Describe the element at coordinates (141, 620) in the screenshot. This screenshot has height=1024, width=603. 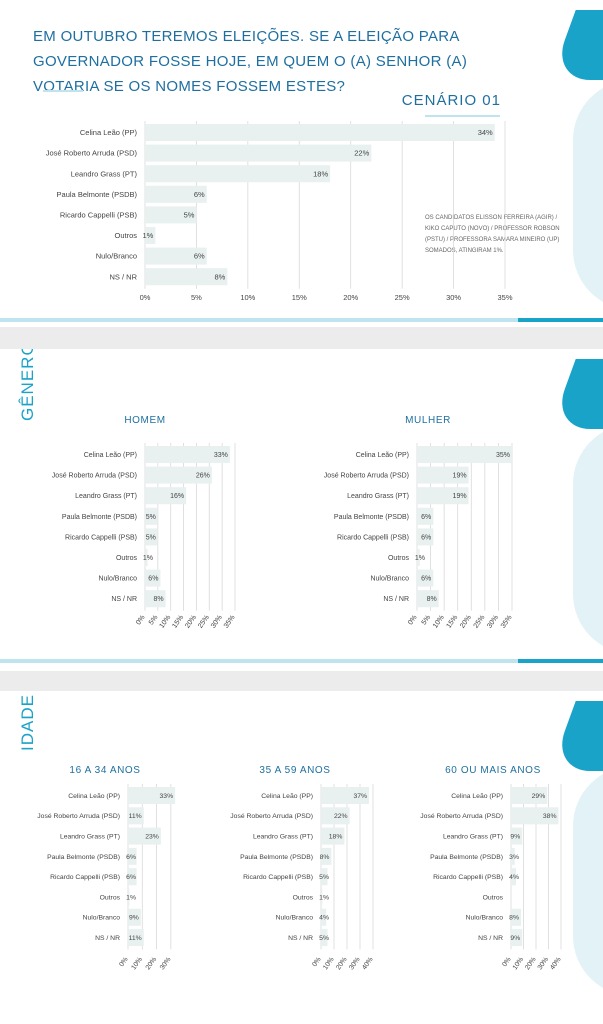
I see `x-tick-label: 0%` at that location.